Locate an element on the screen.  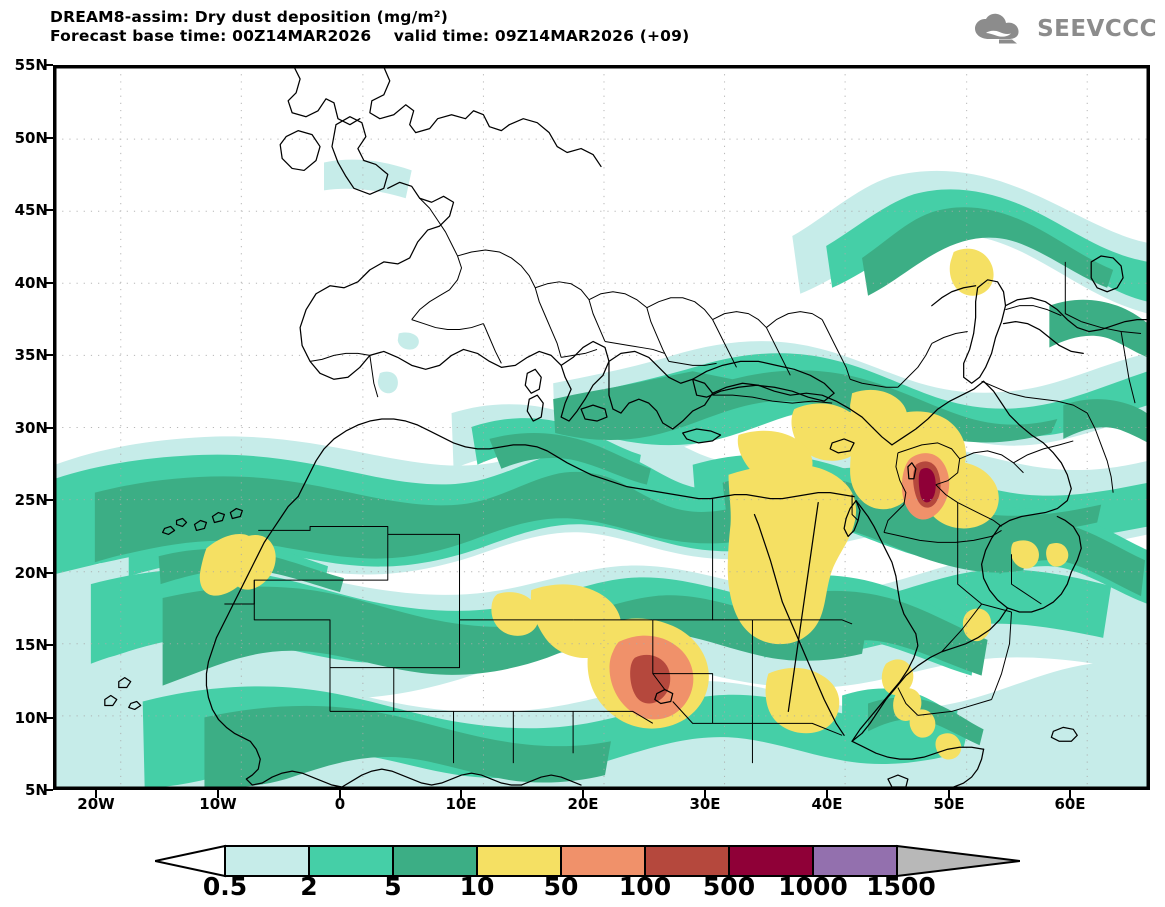
logo-text: SEEVCCC is located at coordinates (1097, 29).